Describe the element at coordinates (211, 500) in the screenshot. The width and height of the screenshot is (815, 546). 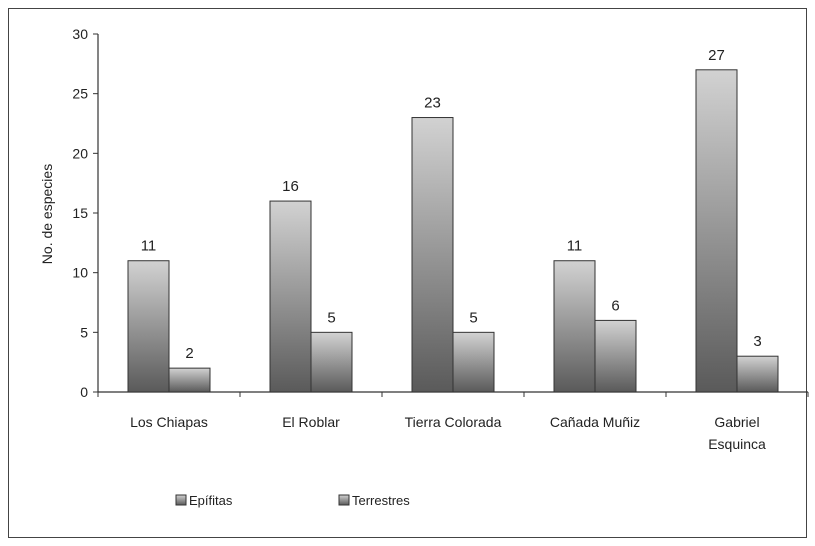
I see `legend-label: Epífitas` at that location.